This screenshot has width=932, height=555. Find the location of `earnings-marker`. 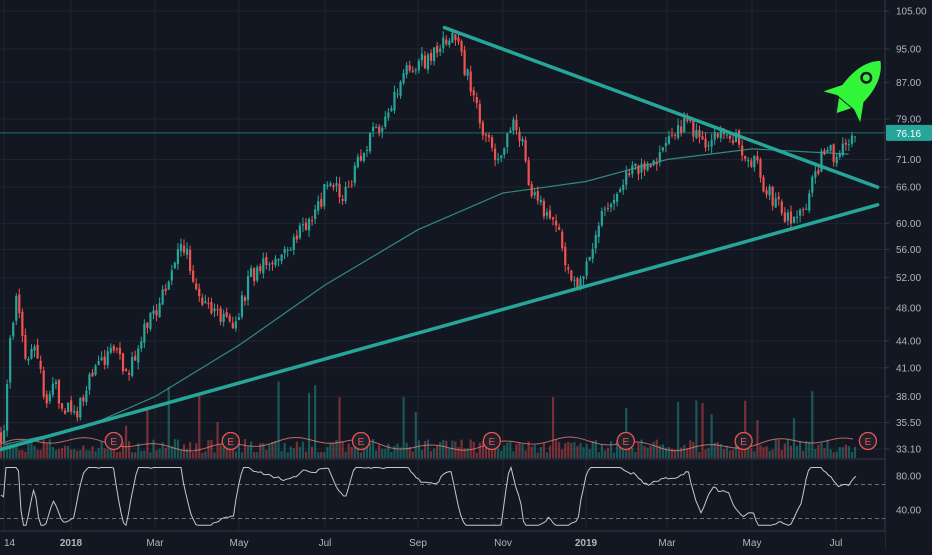

earnings-marker is located at coordinates (868, 441).